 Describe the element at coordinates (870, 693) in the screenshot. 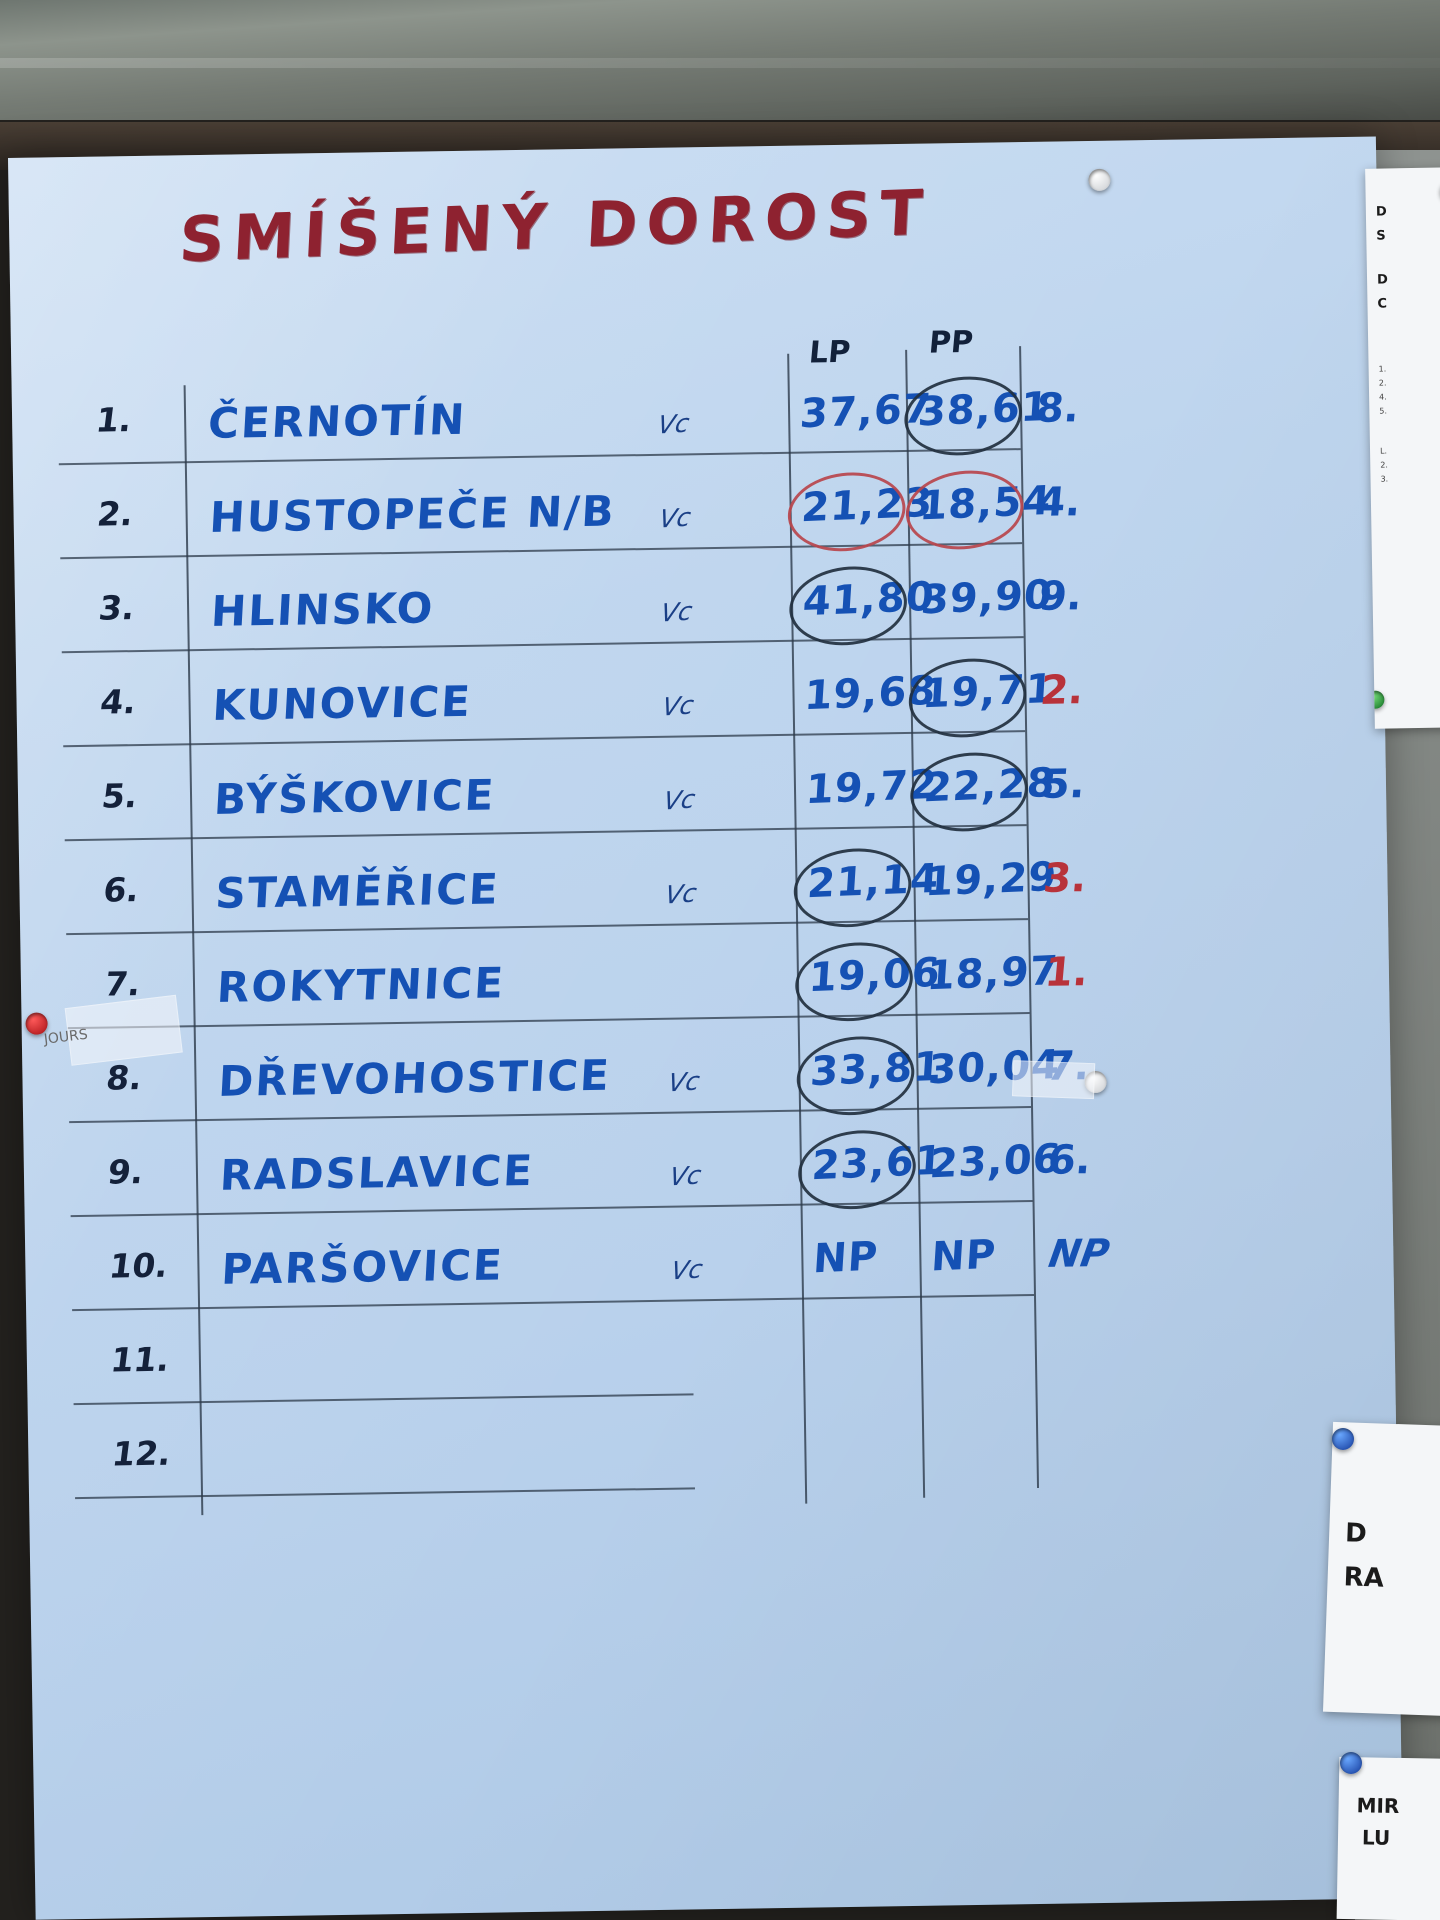

I see `lp-value: 19,68` at that location.